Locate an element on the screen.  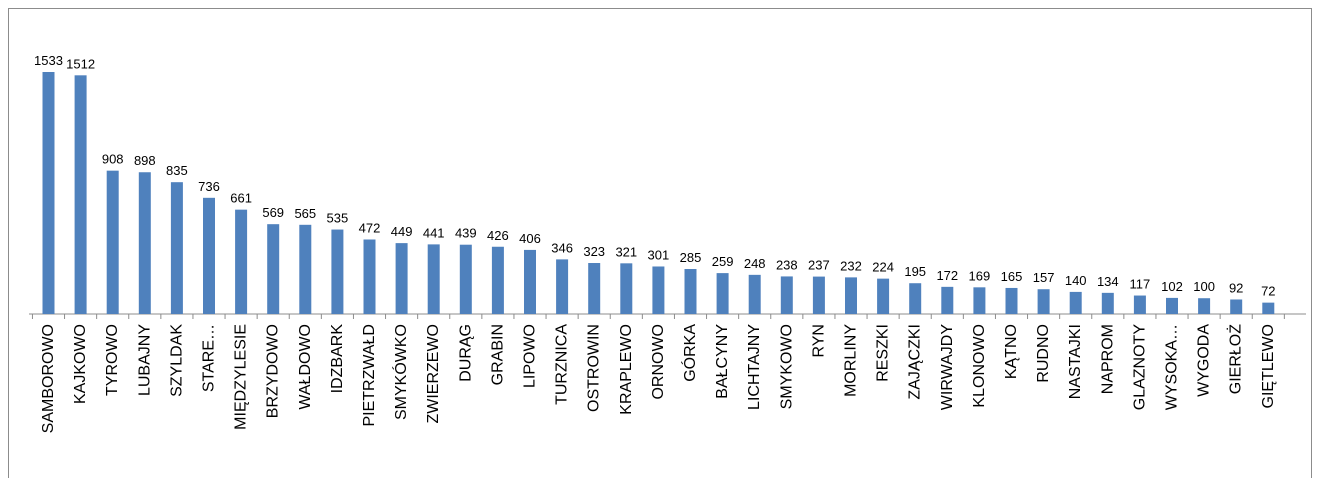
category-label: LICHTAJNY is located at coordinates (754, 367).